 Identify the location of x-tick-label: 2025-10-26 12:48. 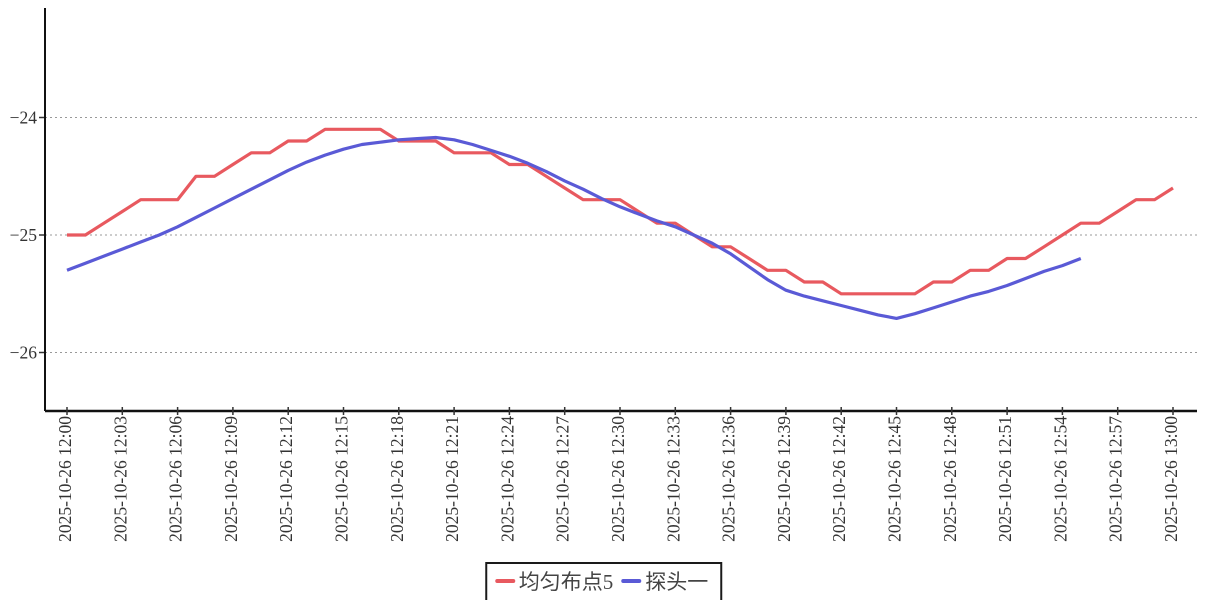
(950, 479).